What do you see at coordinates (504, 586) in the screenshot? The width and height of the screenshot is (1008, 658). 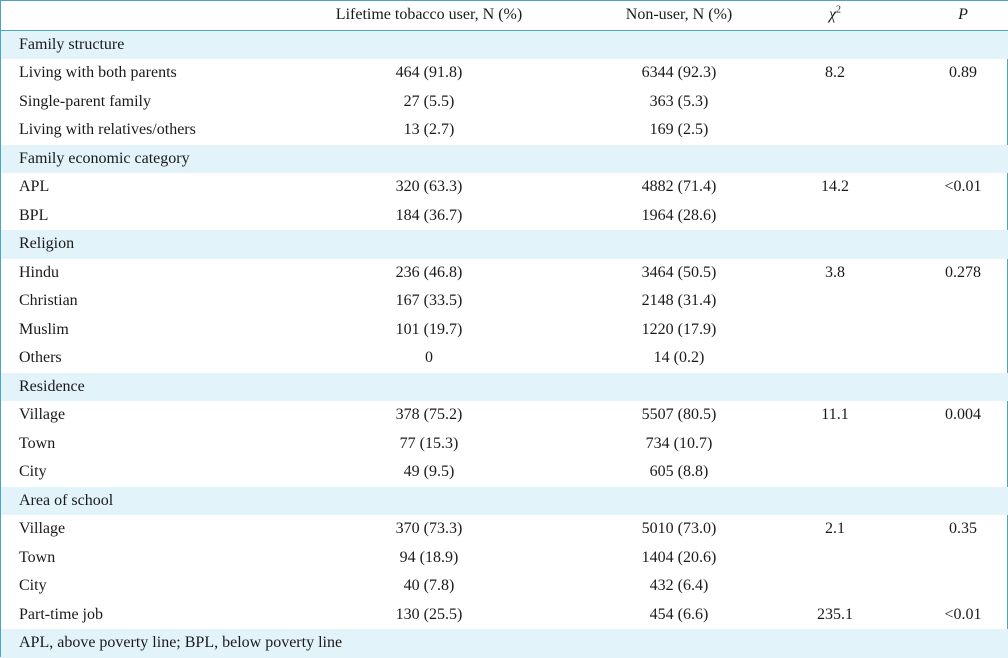 I see `table-row: City 40 (7.8) 432 (6.4)` at bounding box center [504, 586].